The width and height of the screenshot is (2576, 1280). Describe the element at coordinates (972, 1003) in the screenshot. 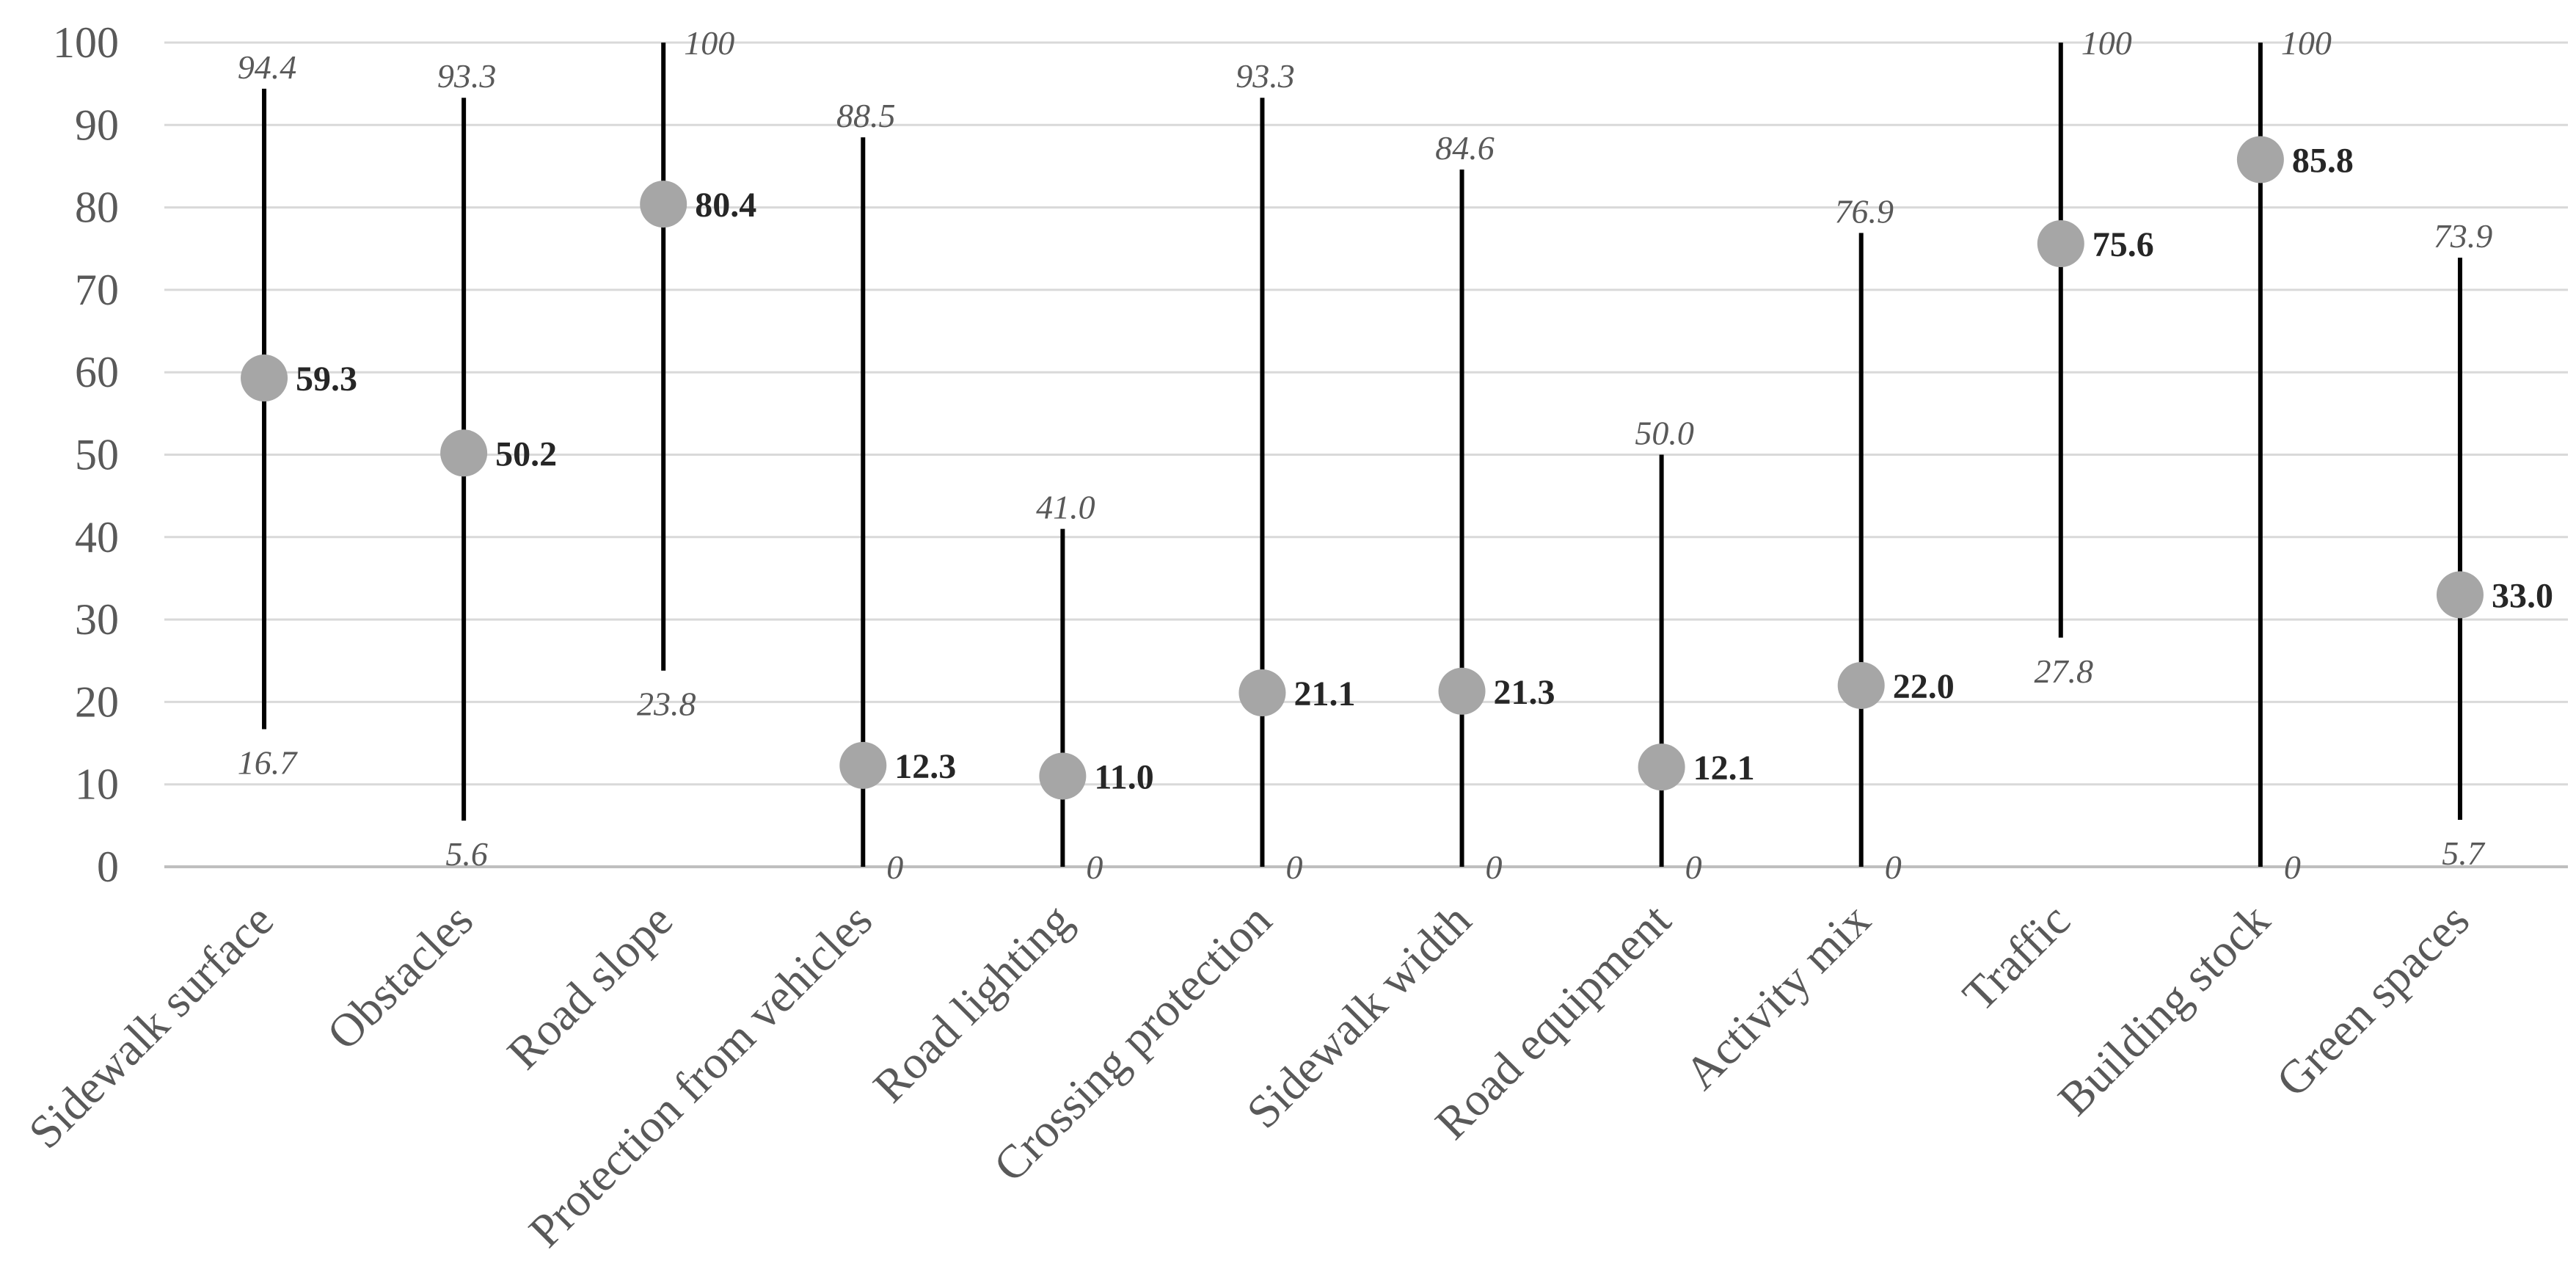

I see `category-label: Road lighting` at that location.